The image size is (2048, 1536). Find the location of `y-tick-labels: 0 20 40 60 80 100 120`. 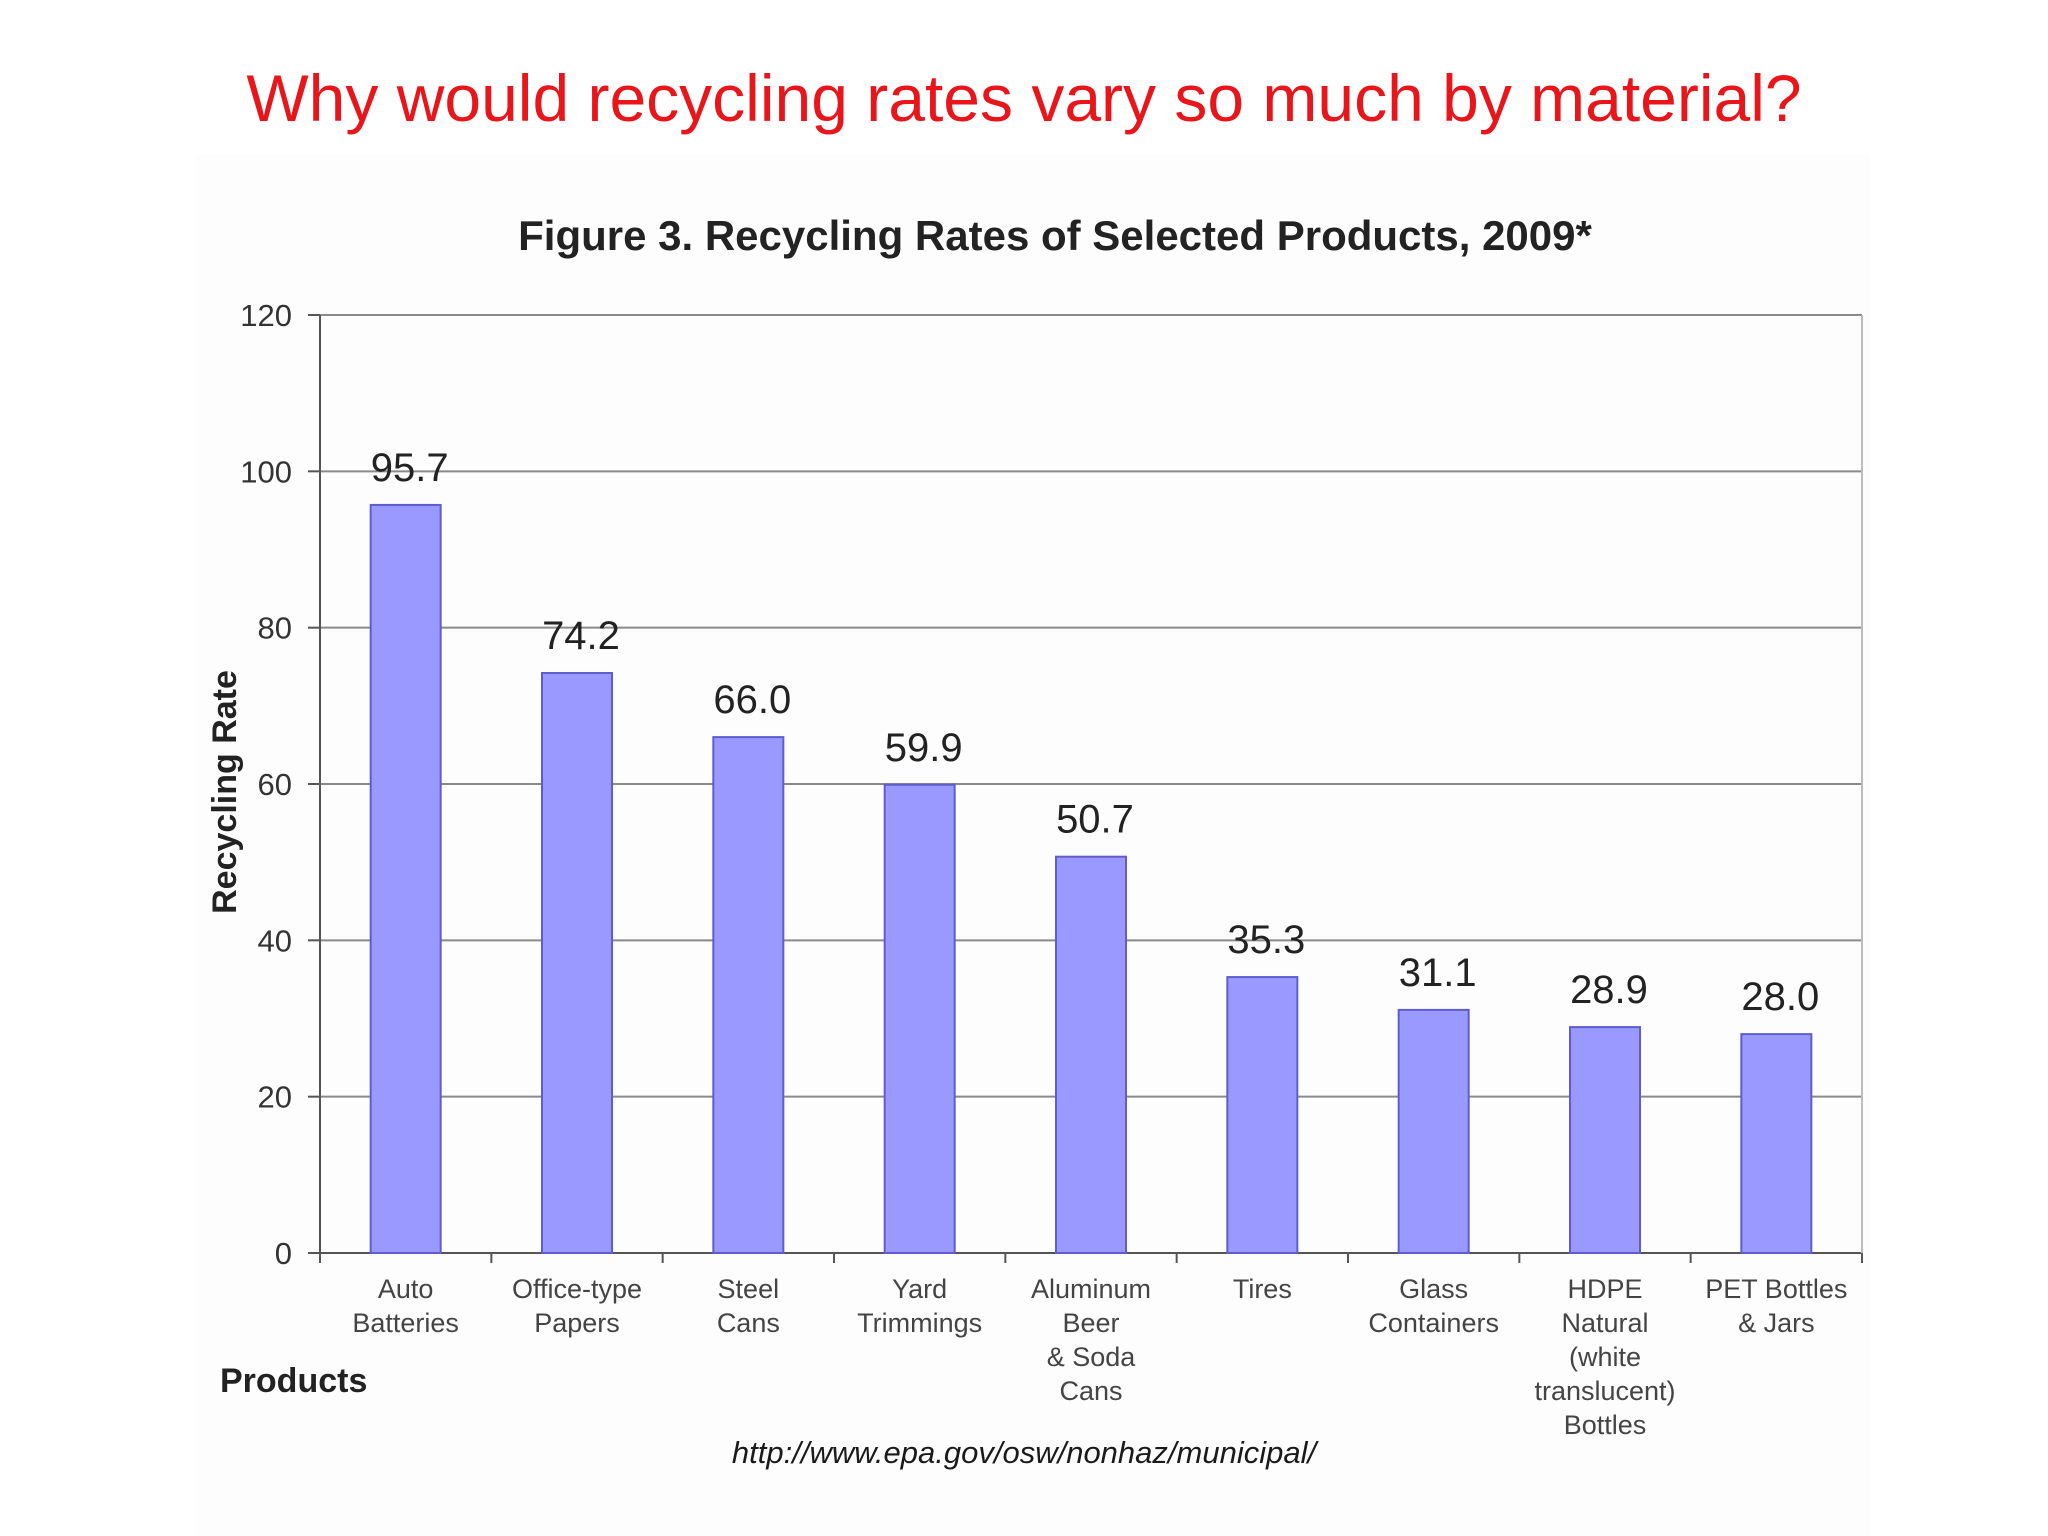

y-tick-labels: 0 20 40 60 80 100 120 is located at coordinates (266, 784).